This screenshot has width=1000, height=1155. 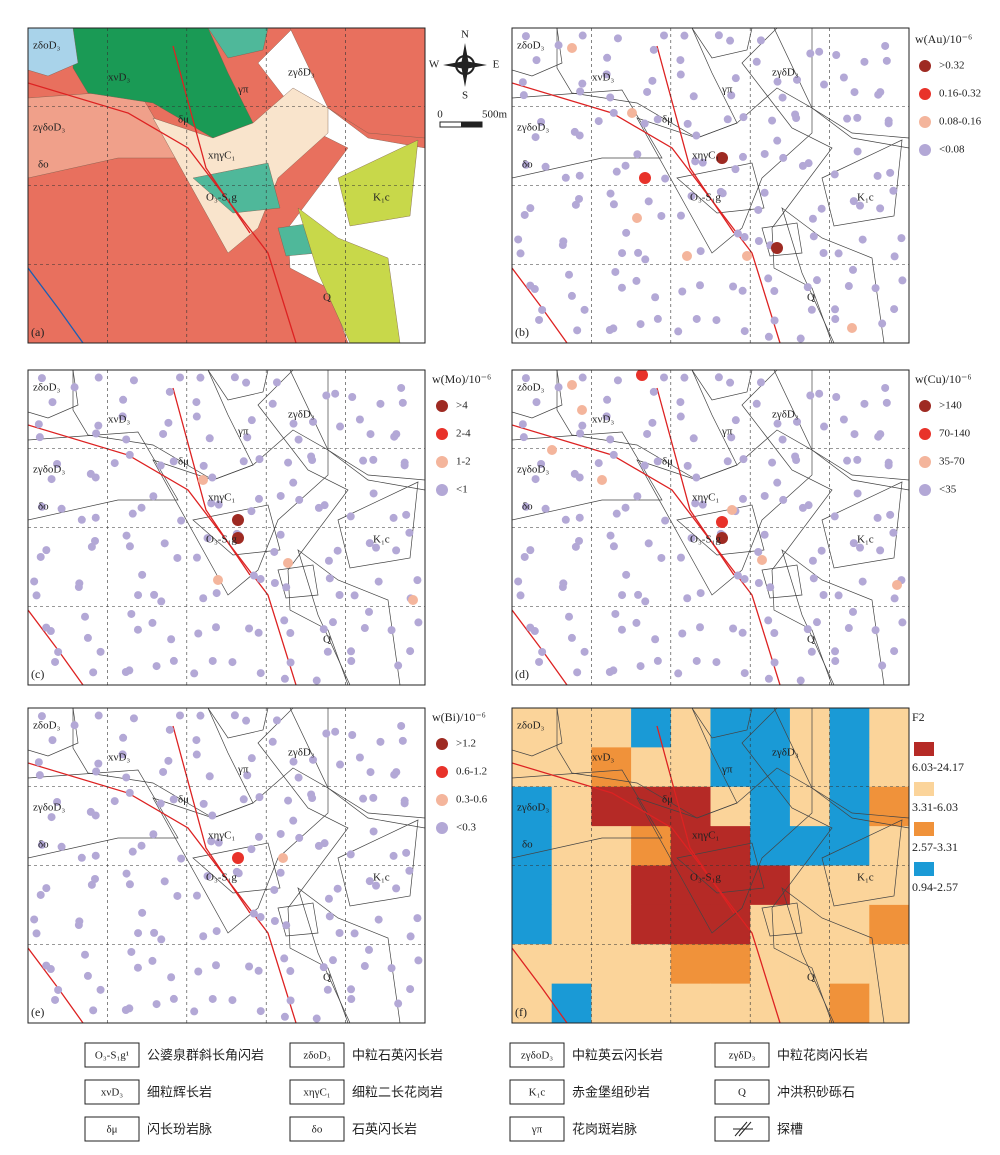 I want to click on unit-label: zγδD₃, so click(x=301, y=73).